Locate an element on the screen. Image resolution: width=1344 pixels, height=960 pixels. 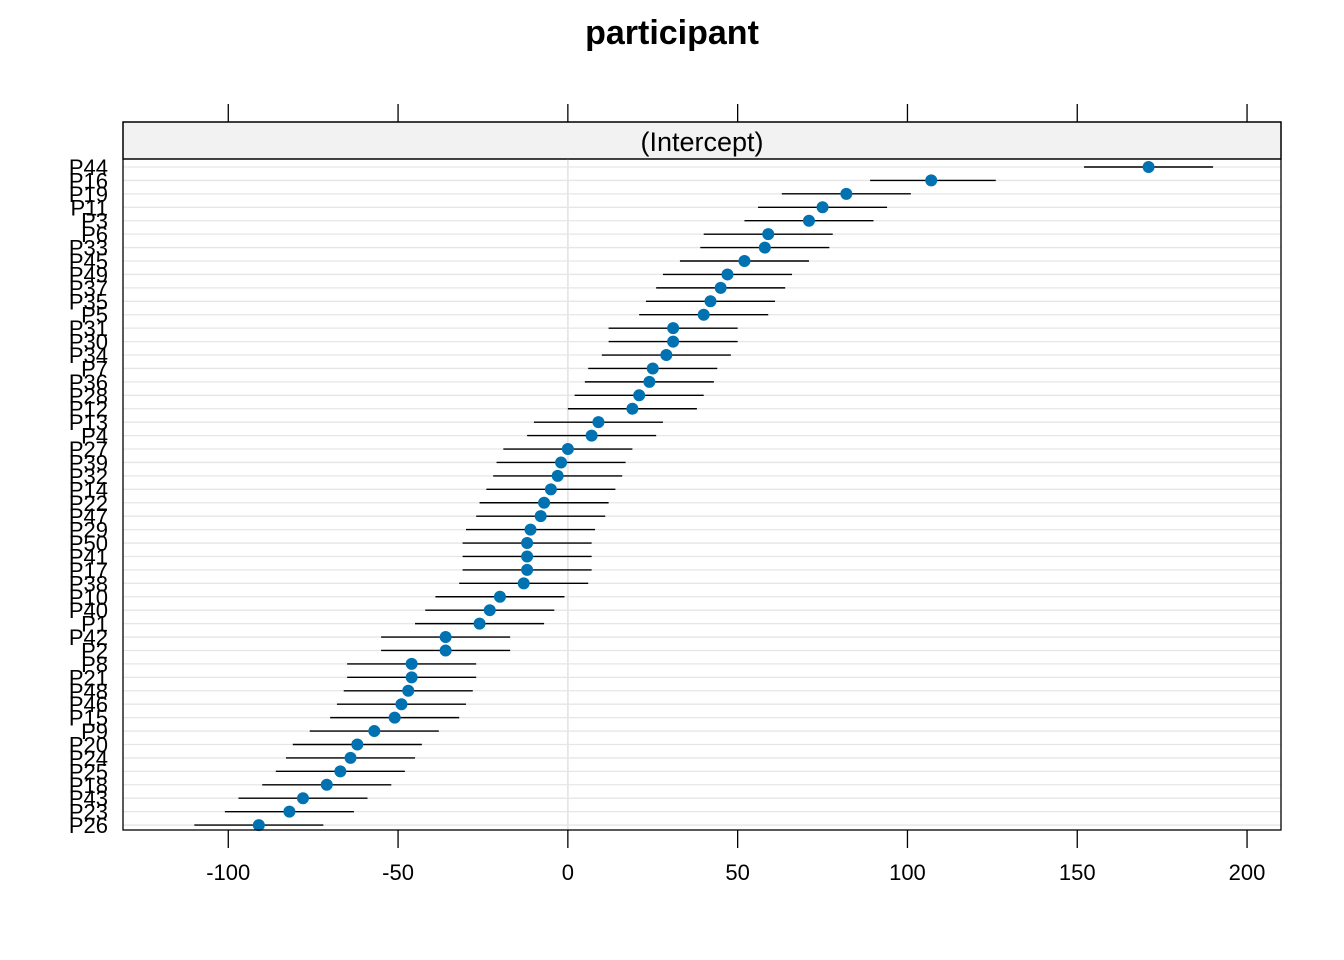
category-label: P44 is located at coordinates (88, 167).